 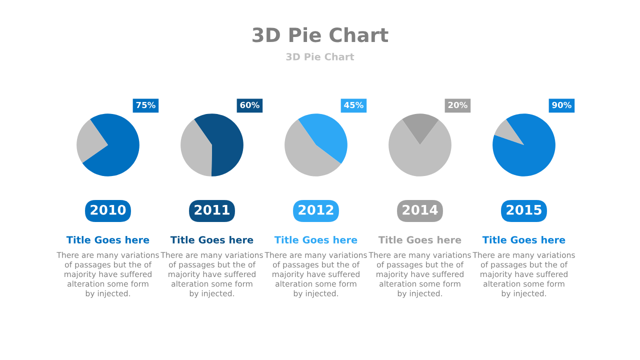 I want to click on text: 2010, so click(x=108, y=209).